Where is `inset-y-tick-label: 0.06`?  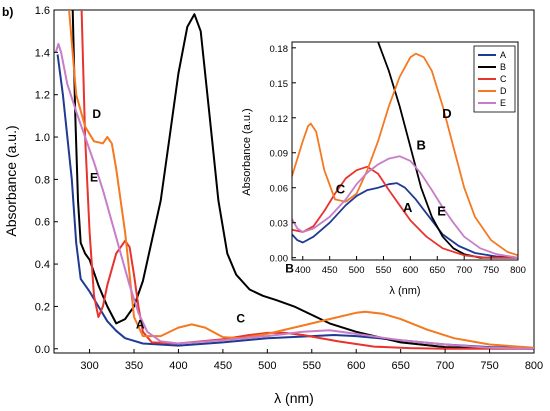
inset-y-tick-label: 0.06 is located at coordinates (279, 189).